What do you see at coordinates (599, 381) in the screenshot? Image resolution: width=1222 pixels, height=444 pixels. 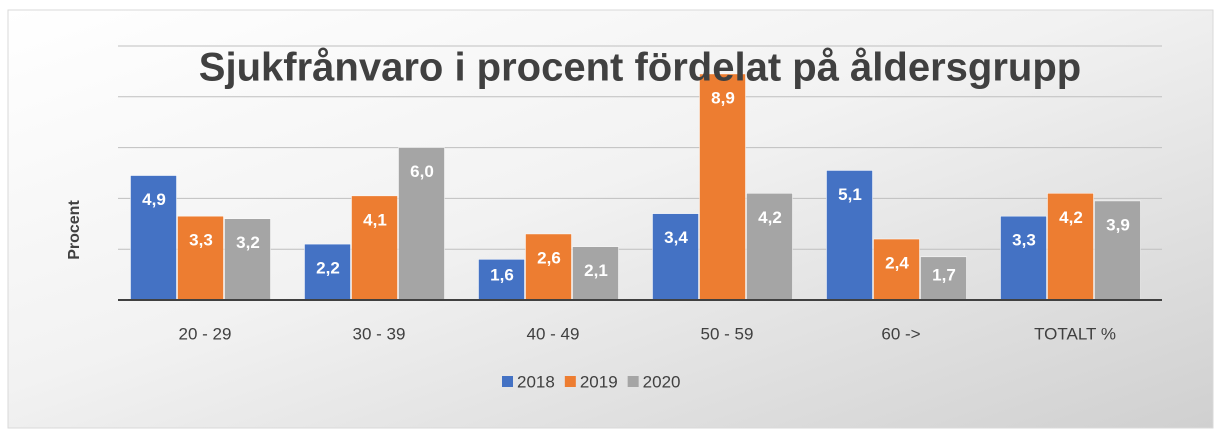 I see `legend-label: 2019` at bounding box center [599, 381].